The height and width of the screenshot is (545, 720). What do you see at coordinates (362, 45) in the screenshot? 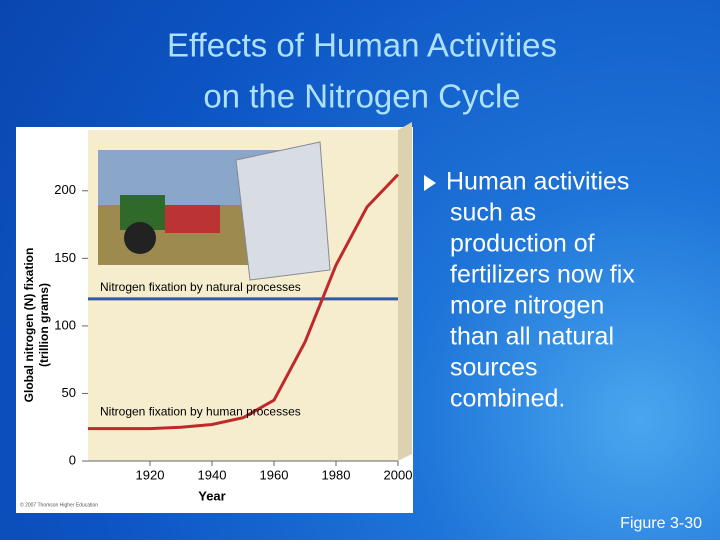
I see `title-line: Effects of Human Activities` at bounding box center [362, 45].